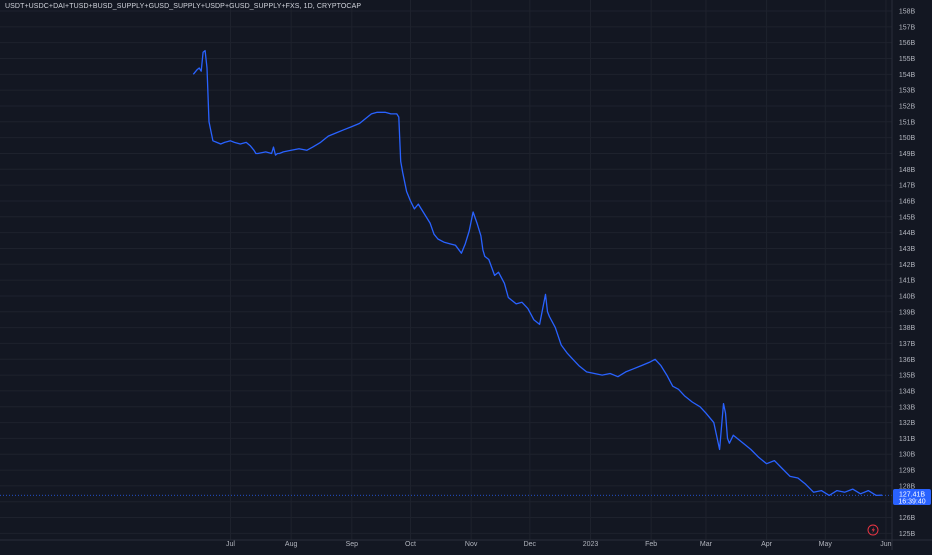  What do you see at coordinates (907, 518) in the screenshot?
I see `y-tick-label: 126B` at bounding box center [907, 518].